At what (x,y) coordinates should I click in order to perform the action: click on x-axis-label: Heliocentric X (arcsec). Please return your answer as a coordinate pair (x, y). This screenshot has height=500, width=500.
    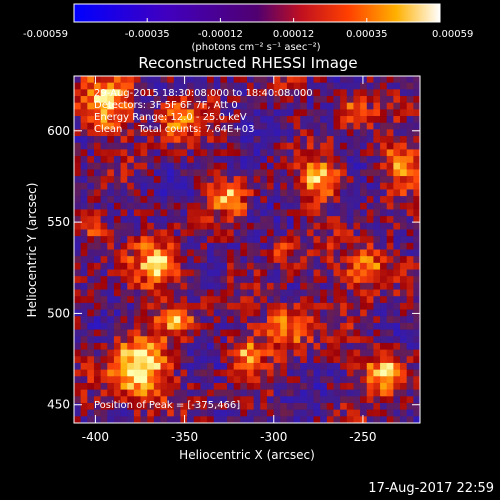
    Looking at the image, I should click on (247, 455).